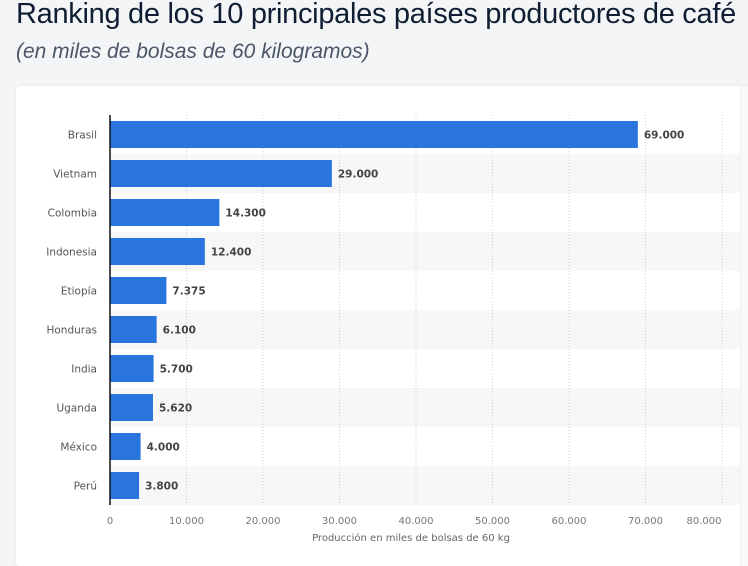 This screenshot has width=748, height=566. I want to click on category-label: Indonesia, so click(71, 253).